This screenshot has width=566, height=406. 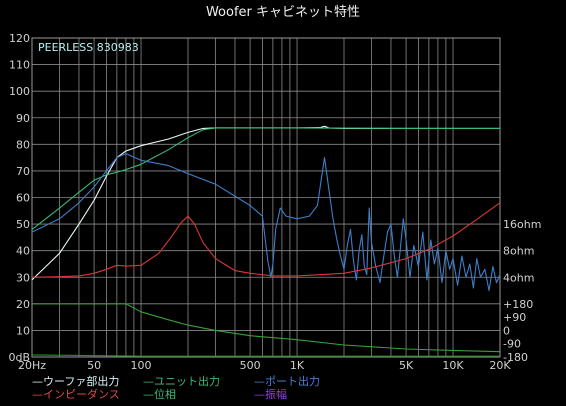 I want to click on y-tick-label: 20, so click(x=23, y=304).